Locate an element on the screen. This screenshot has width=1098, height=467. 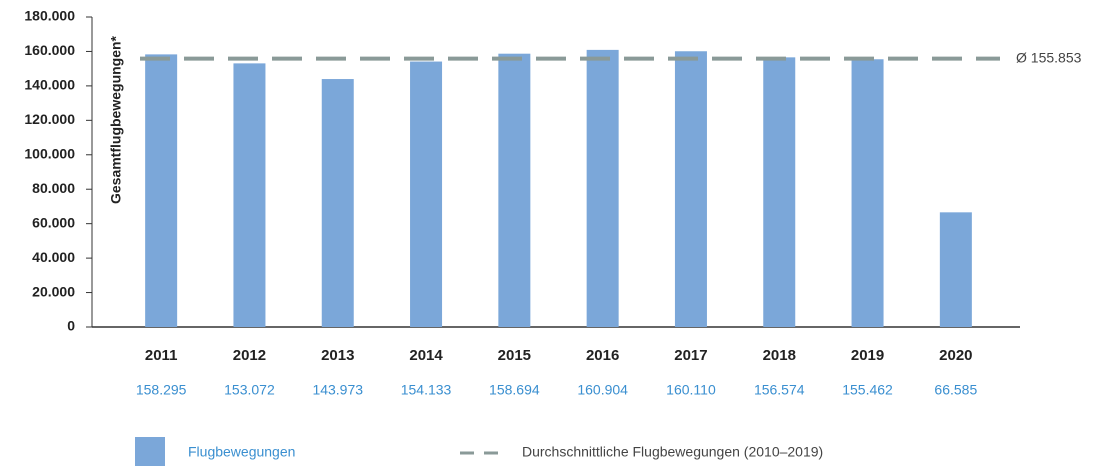
y-tick-label: 40.000 is located at coordinates (53, 257).